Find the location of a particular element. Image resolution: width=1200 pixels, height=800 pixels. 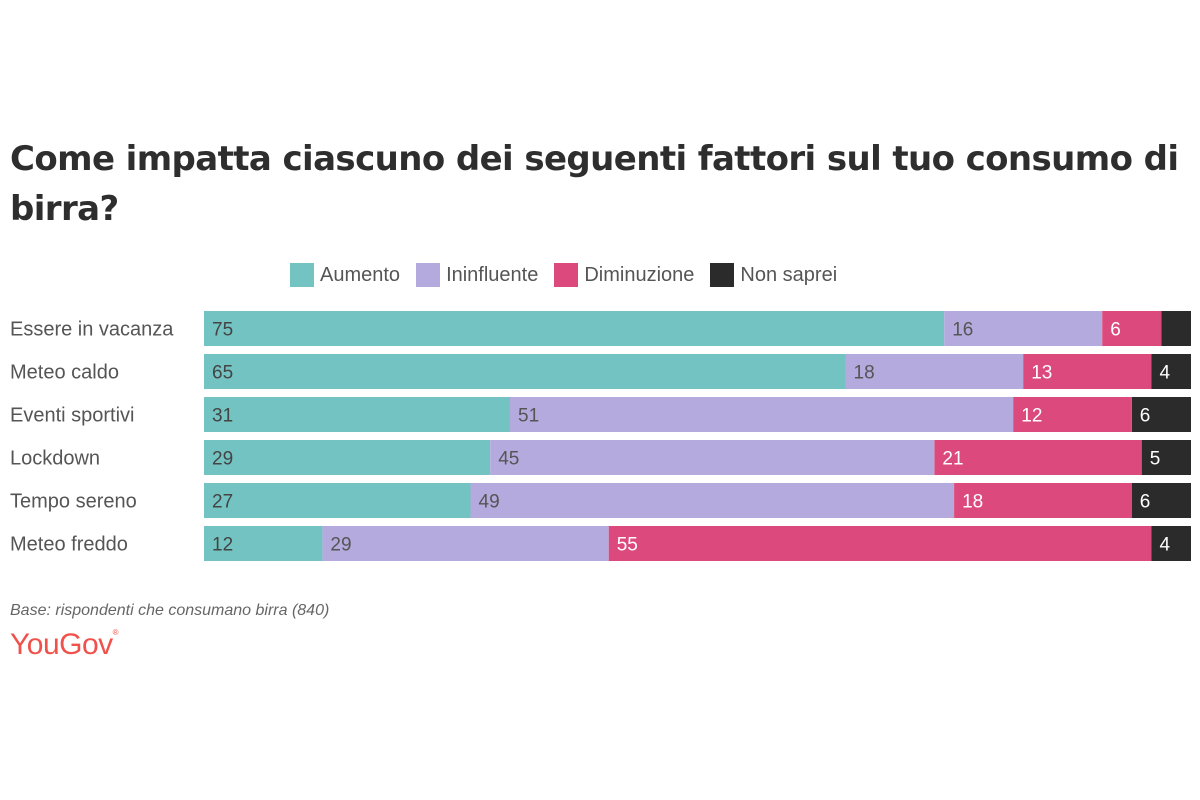

legend-label-non-saprei: Non saprei is located at coordinates (789, 274).